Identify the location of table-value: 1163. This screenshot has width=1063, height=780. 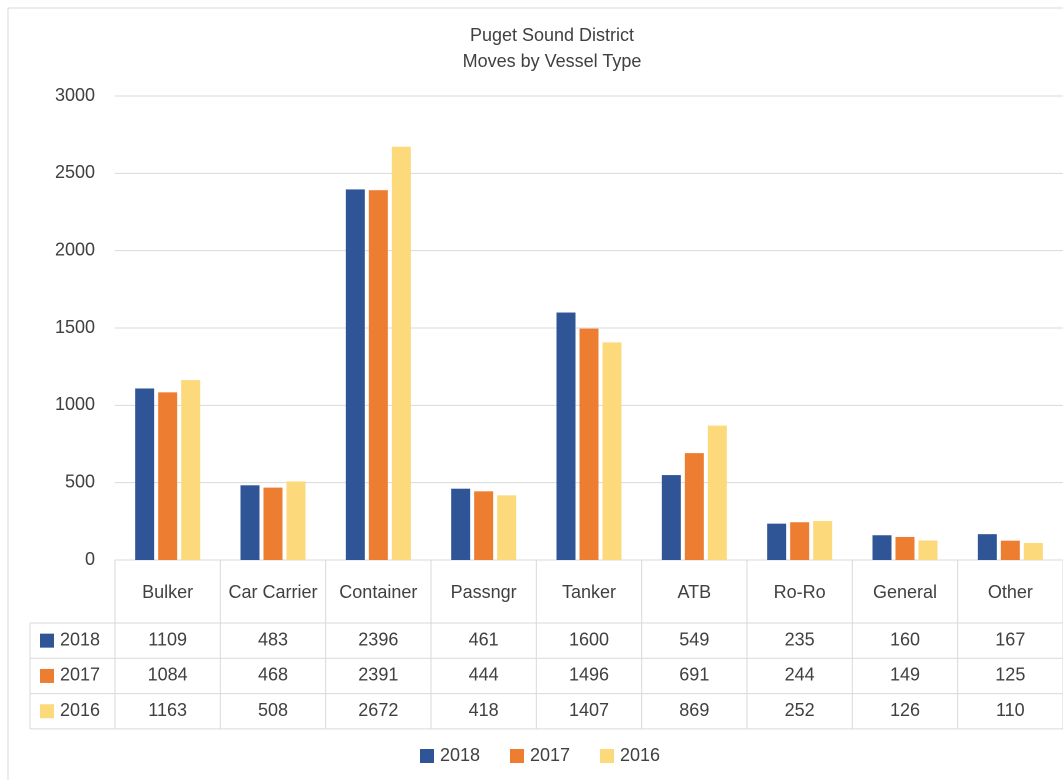
(167, 710).